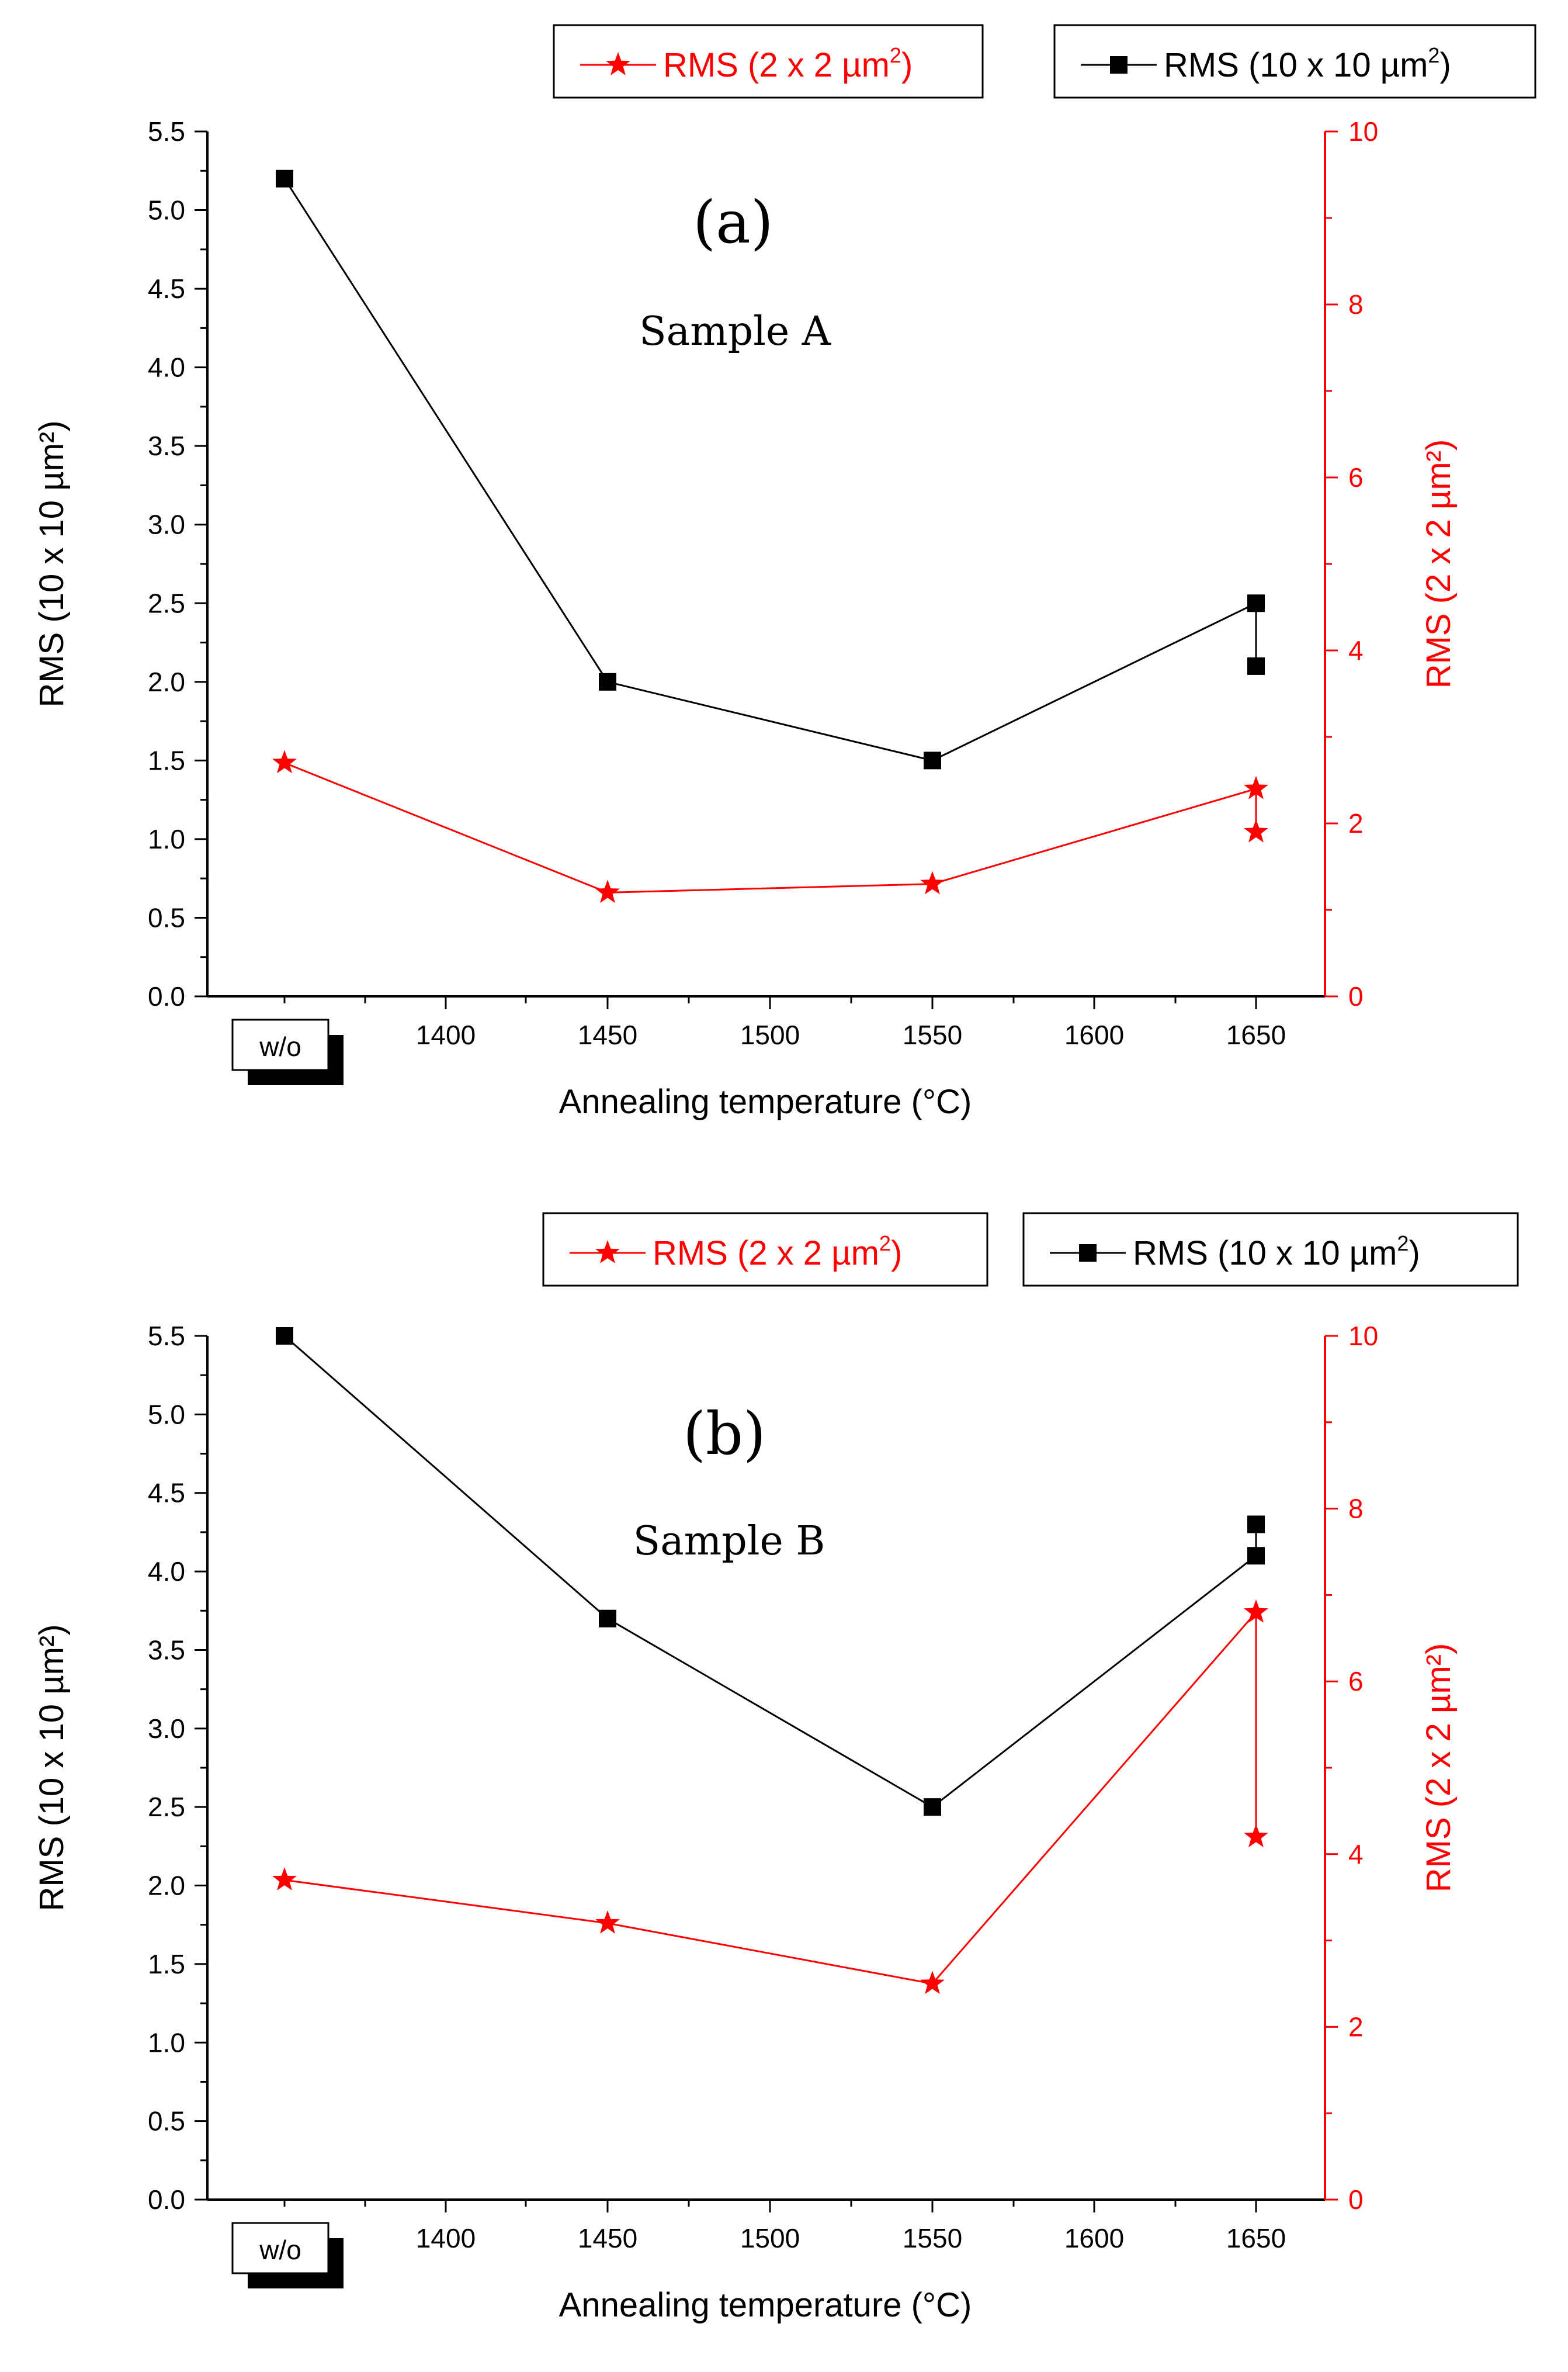 The width and height of the screenshot is (1568, 2372). What do you see at coordinates (776, 65) in the screenshot?
I see `legend-label-main: RMS (2 x 2 µm` at bounding box center [776, 65].